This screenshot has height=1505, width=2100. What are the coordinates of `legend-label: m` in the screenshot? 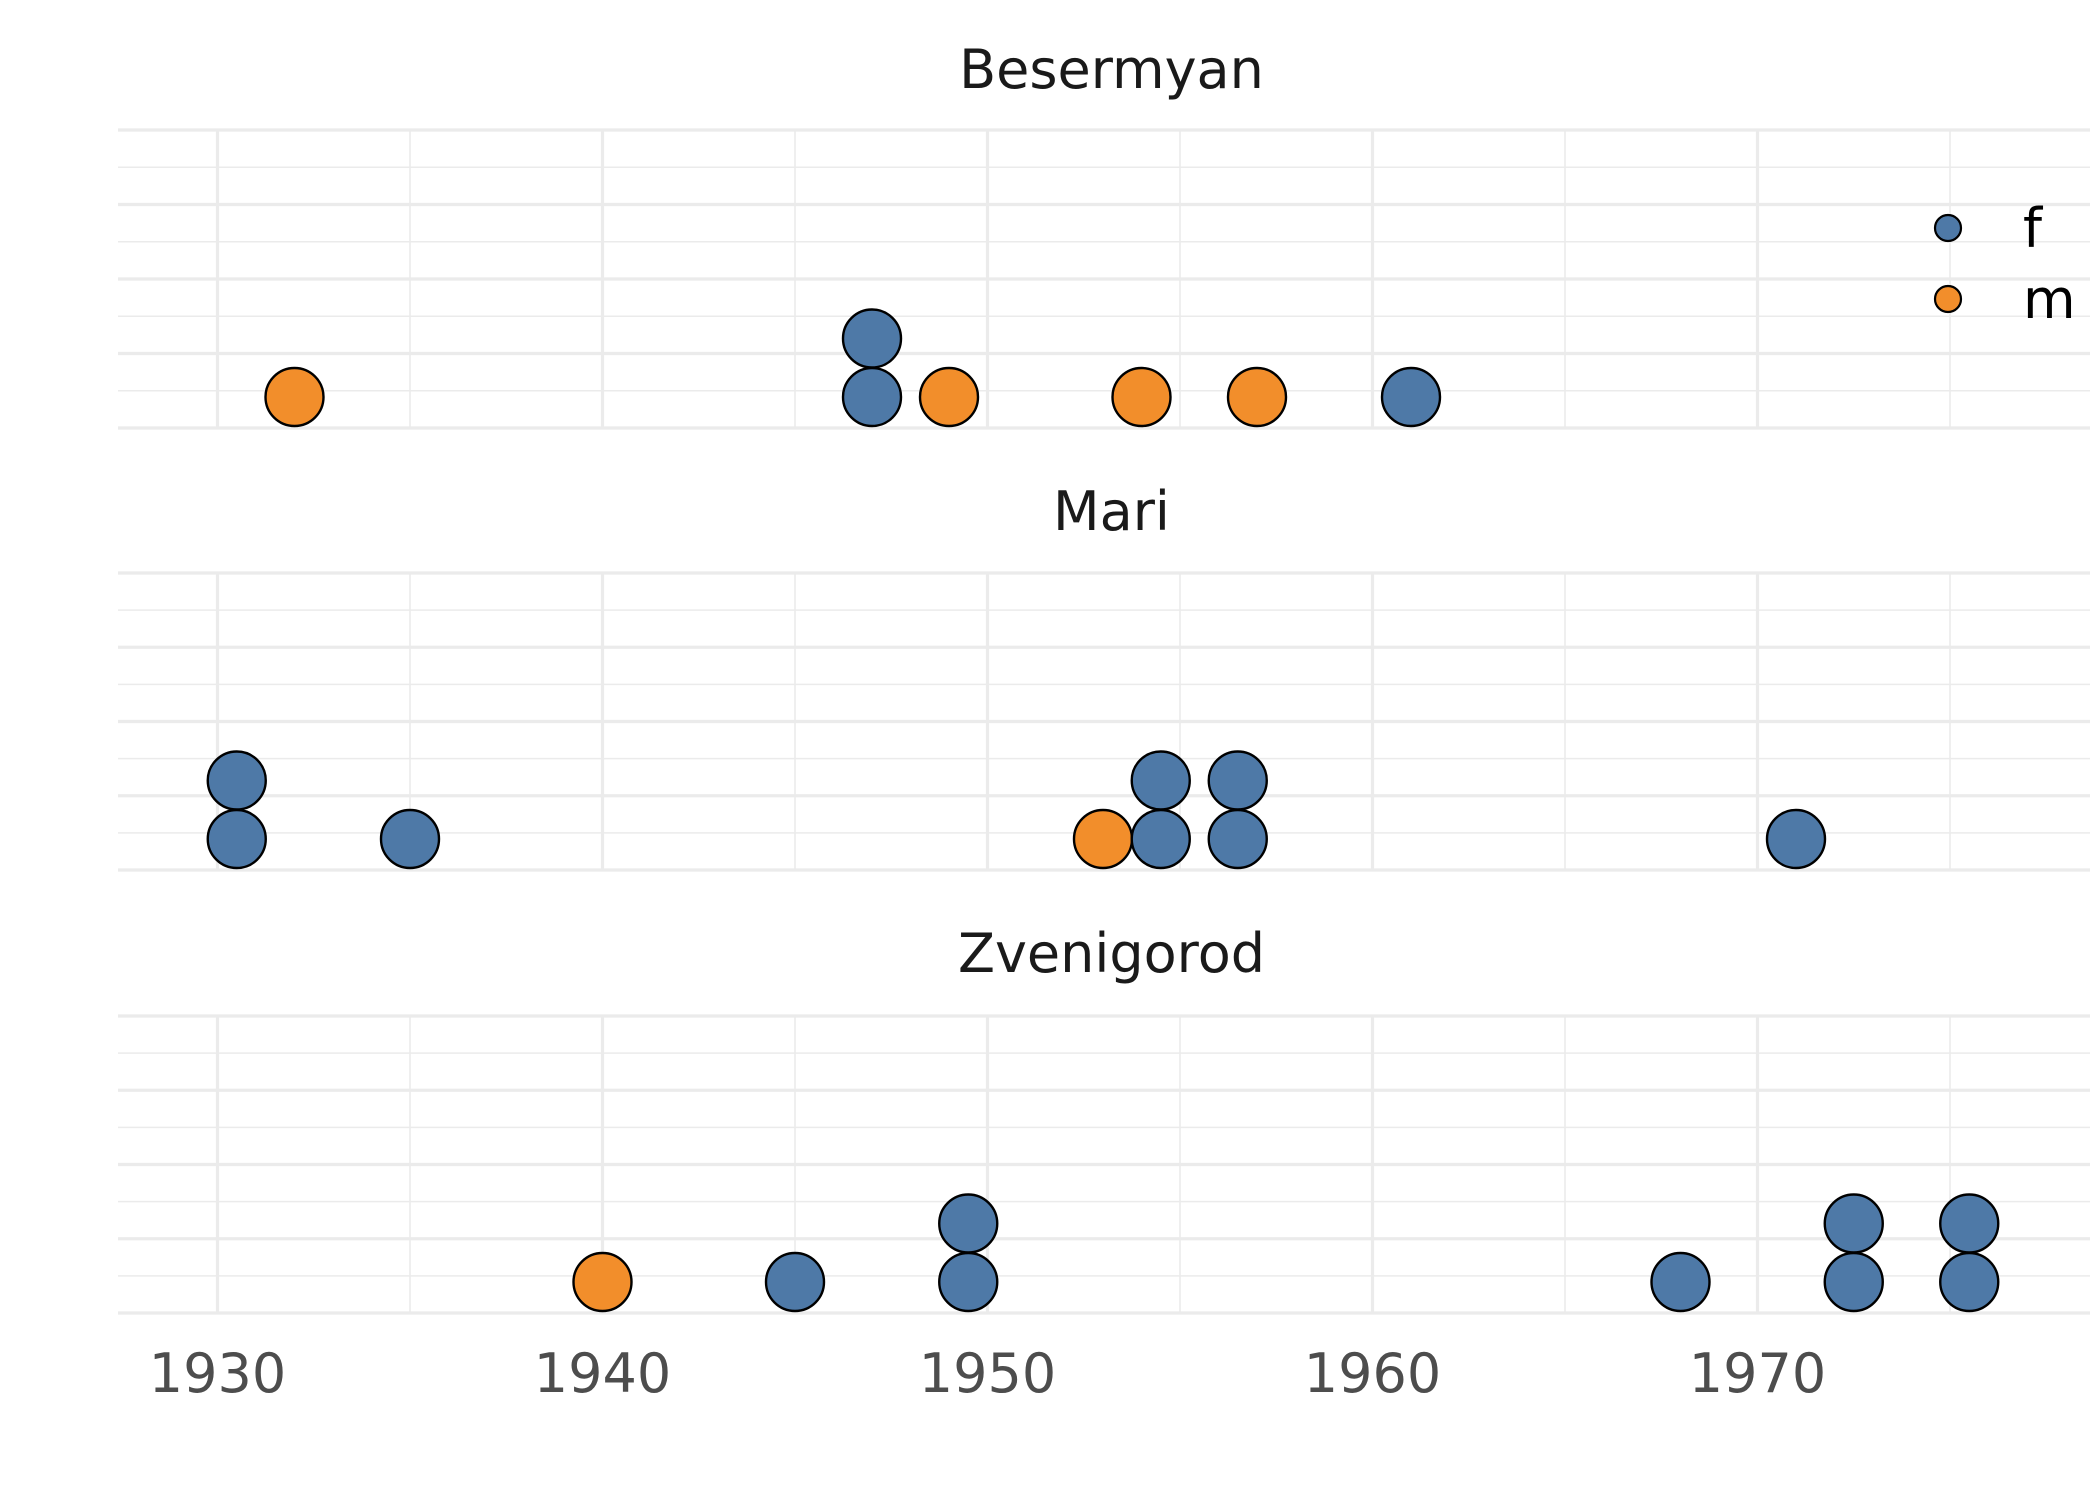 It's located at (2049, 299).